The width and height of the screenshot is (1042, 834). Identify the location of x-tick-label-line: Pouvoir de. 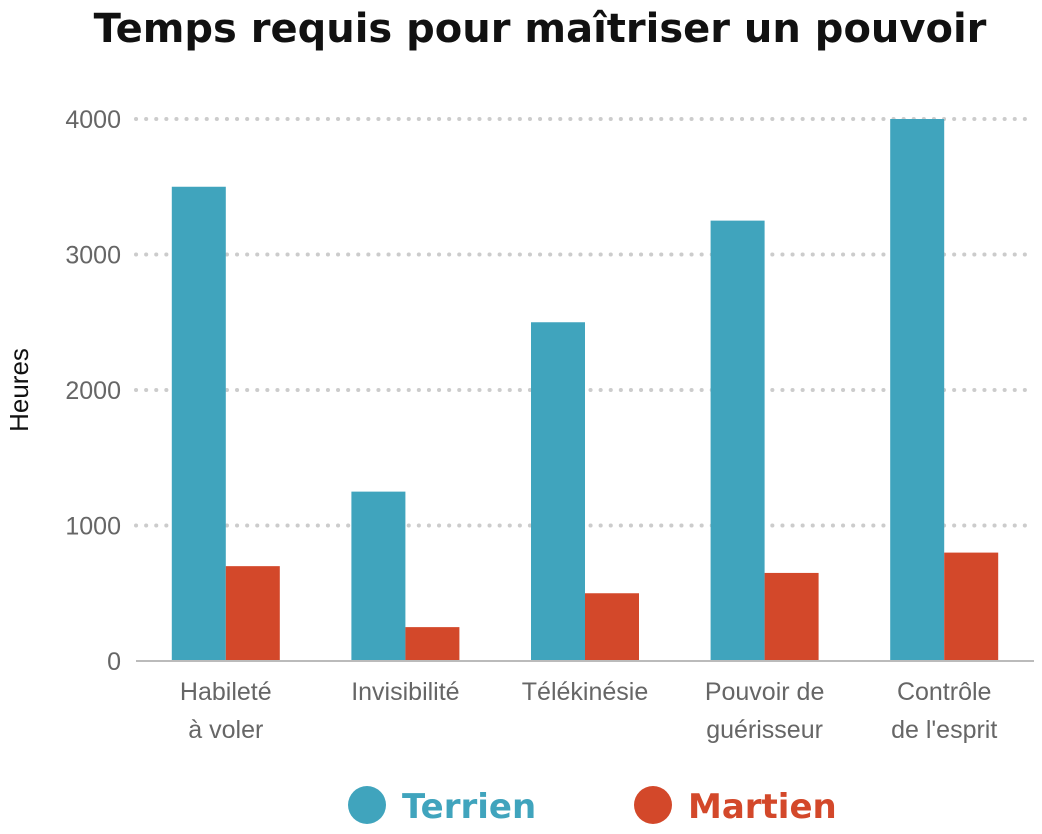
(765, 692).